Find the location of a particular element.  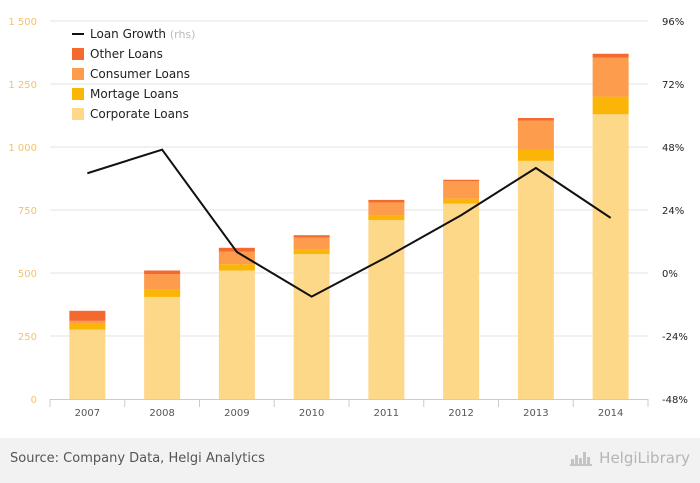

x-axis-tick-label: 2008 is located at coordinates (161, 413).